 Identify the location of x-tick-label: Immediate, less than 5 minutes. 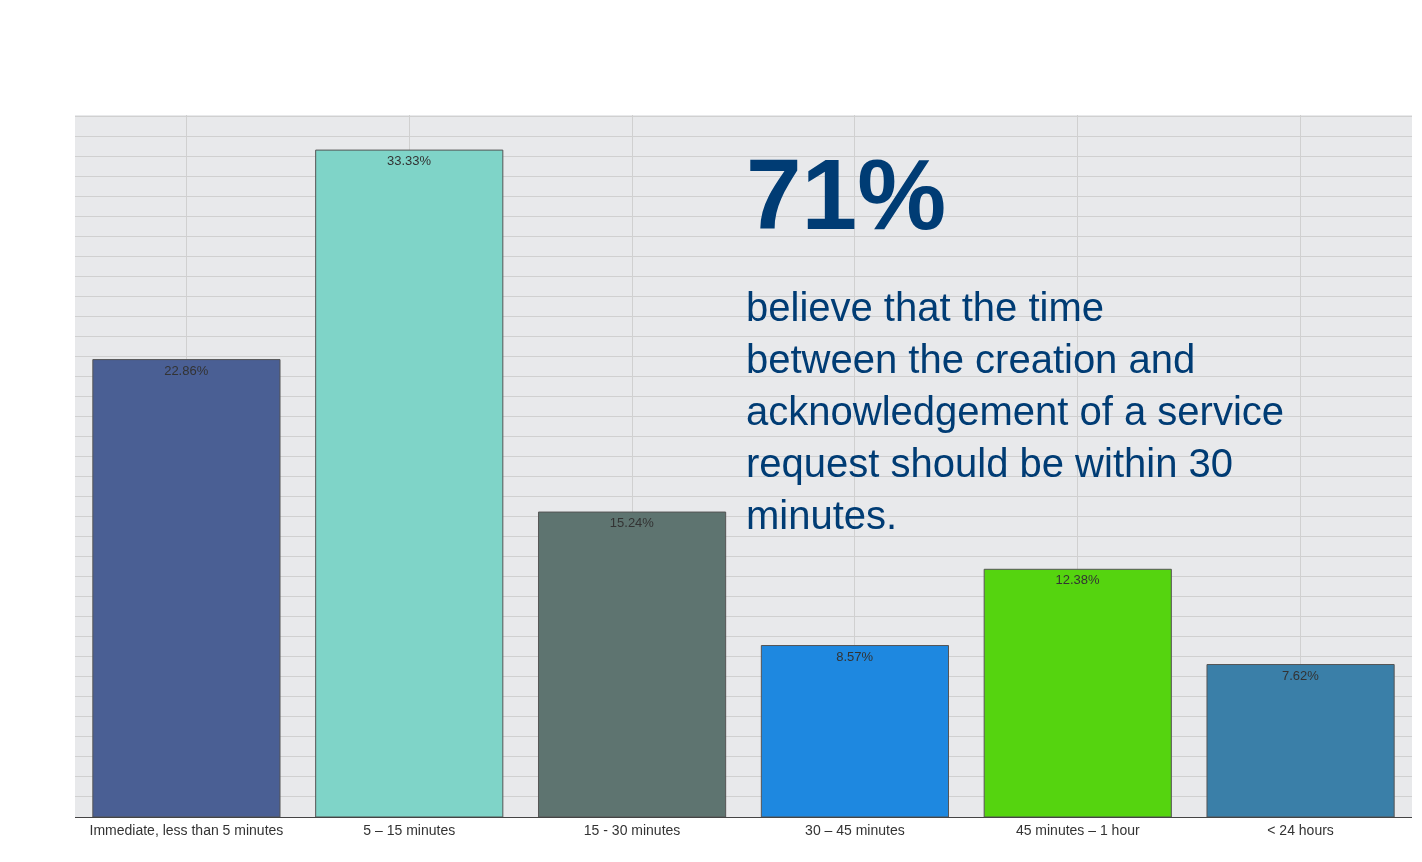
(186, 829).